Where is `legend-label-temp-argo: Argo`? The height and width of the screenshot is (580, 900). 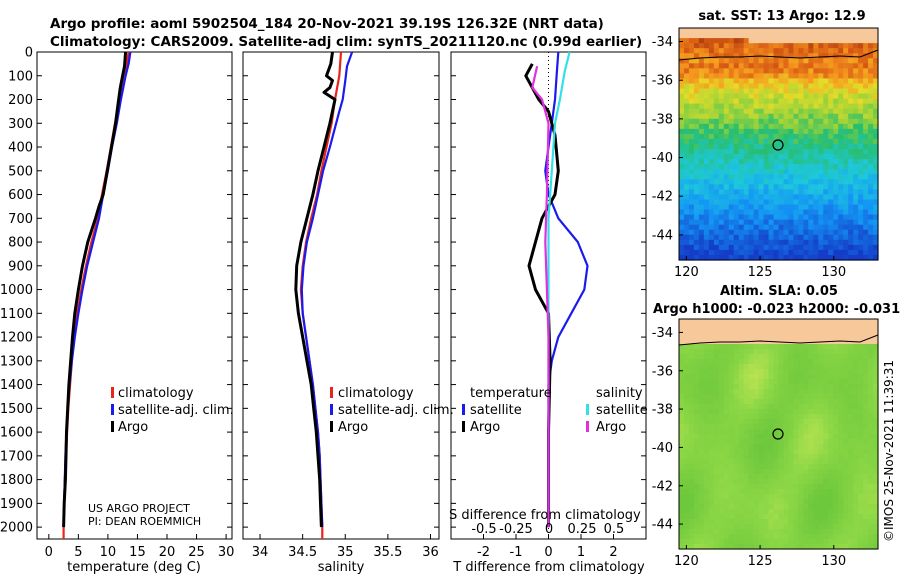
legend-label-temp-argo: Argo is located at coordinates (485, 427).